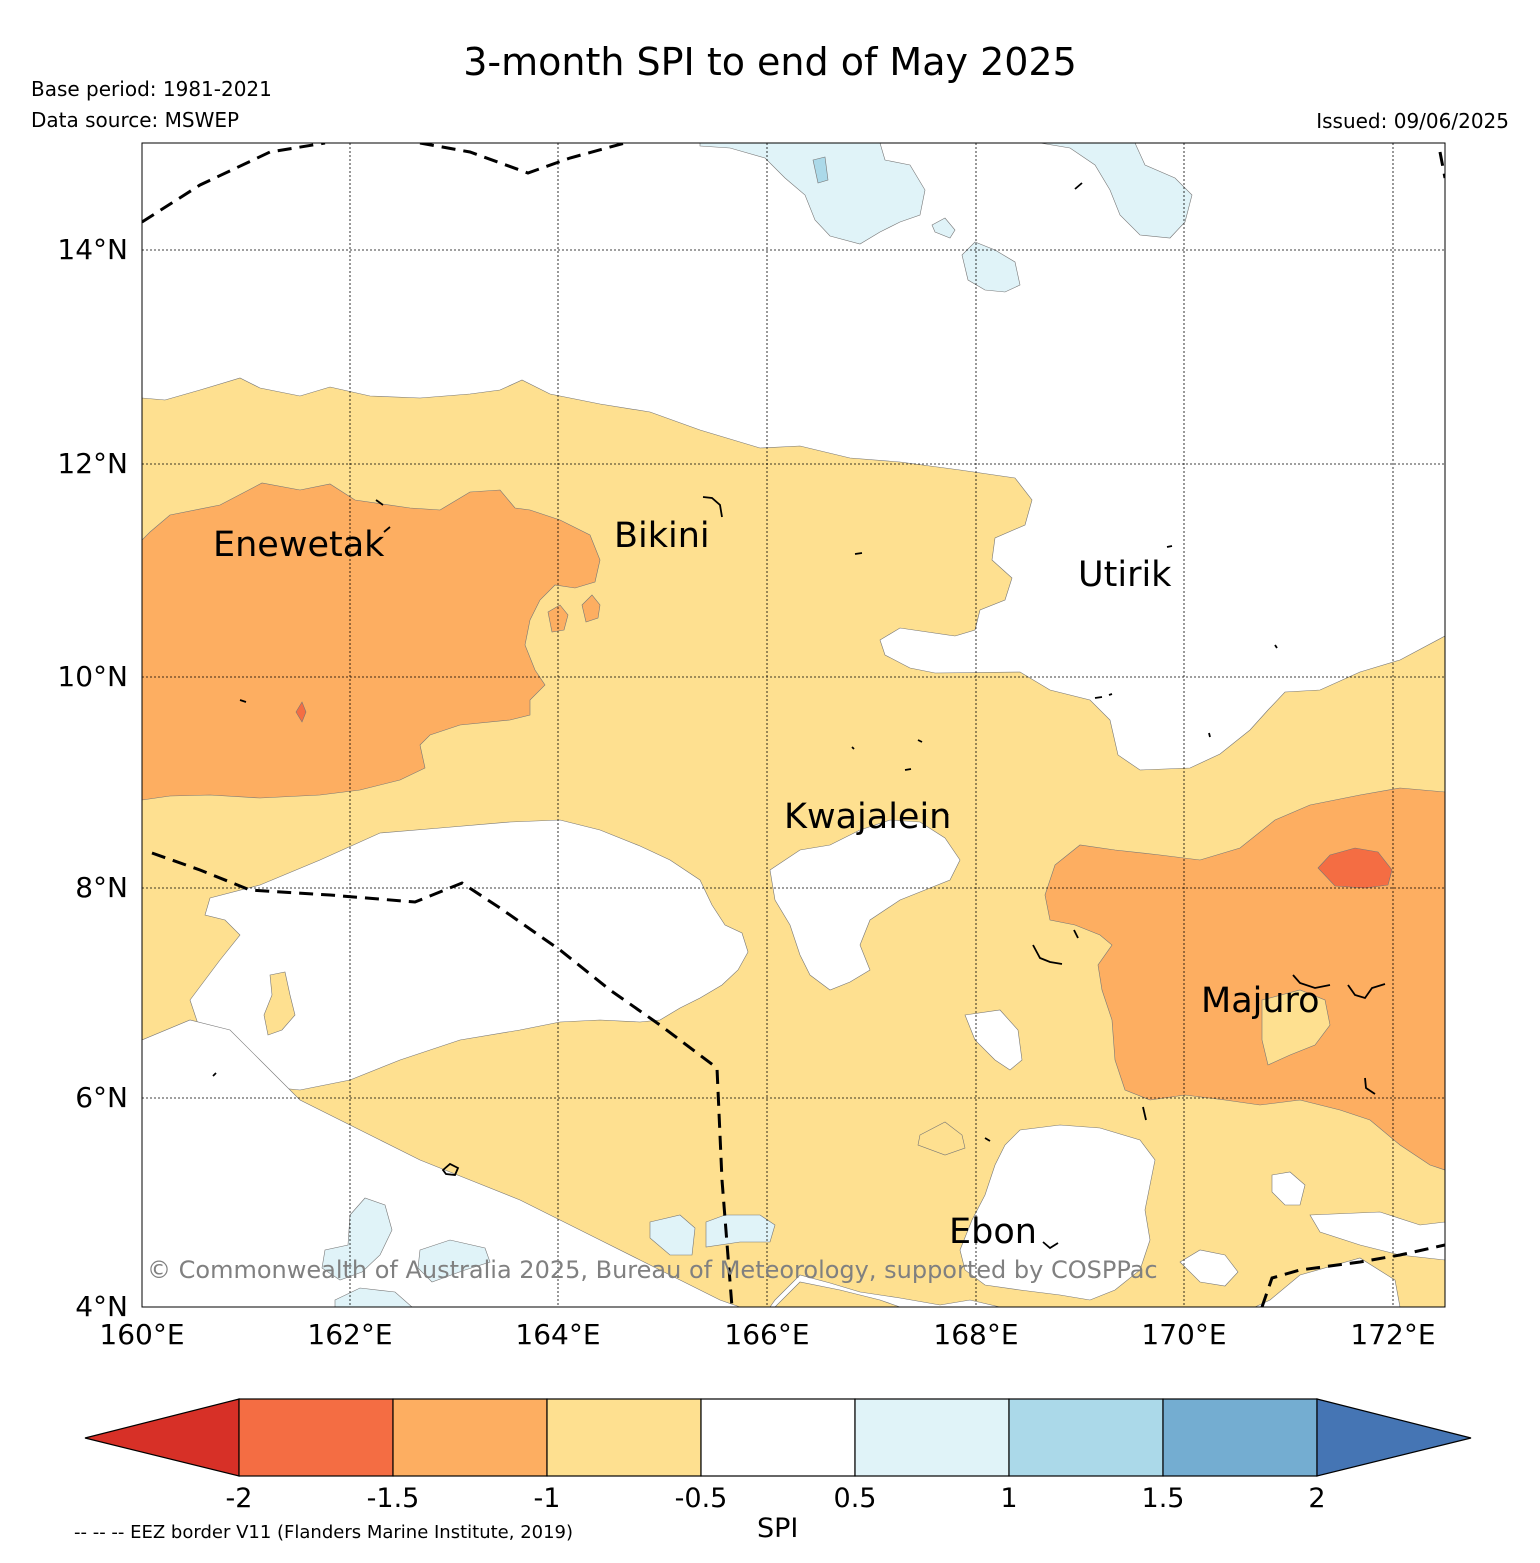 The image size is (1540, 1563). I want to click on colorbar-extend-high, so click(1394, 1437).